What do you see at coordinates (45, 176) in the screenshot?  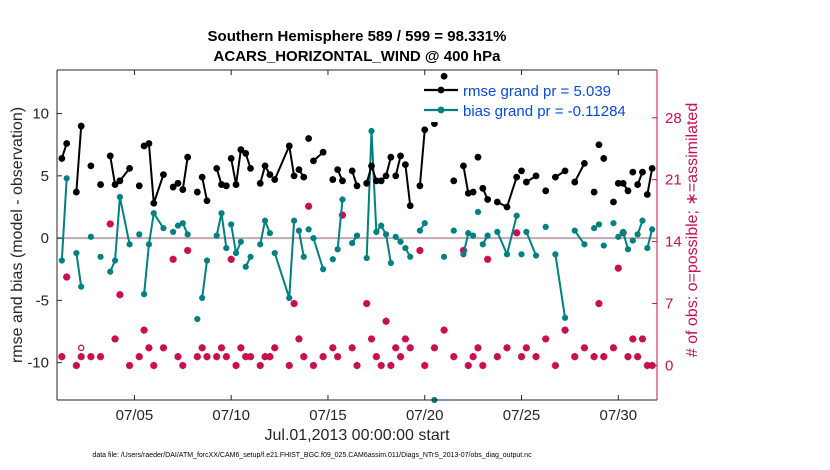 I see `y-tick-label: 5` at bounding box center [45, 176].